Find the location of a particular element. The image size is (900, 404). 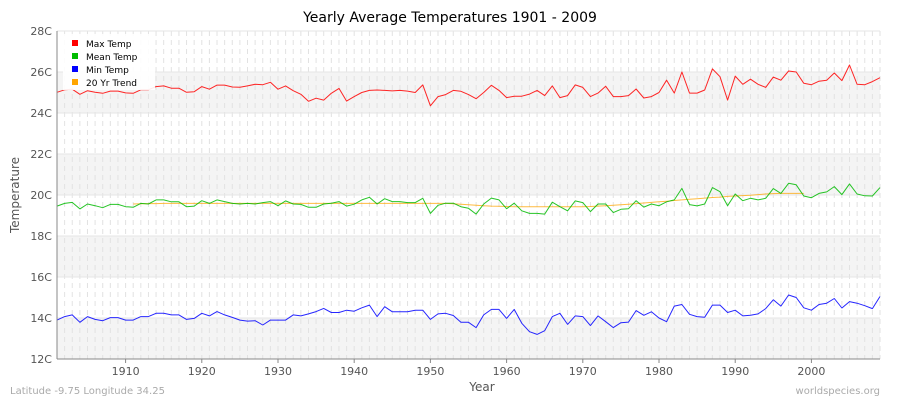

y-axis-label: Temperature is located at coordinates (15, 195).